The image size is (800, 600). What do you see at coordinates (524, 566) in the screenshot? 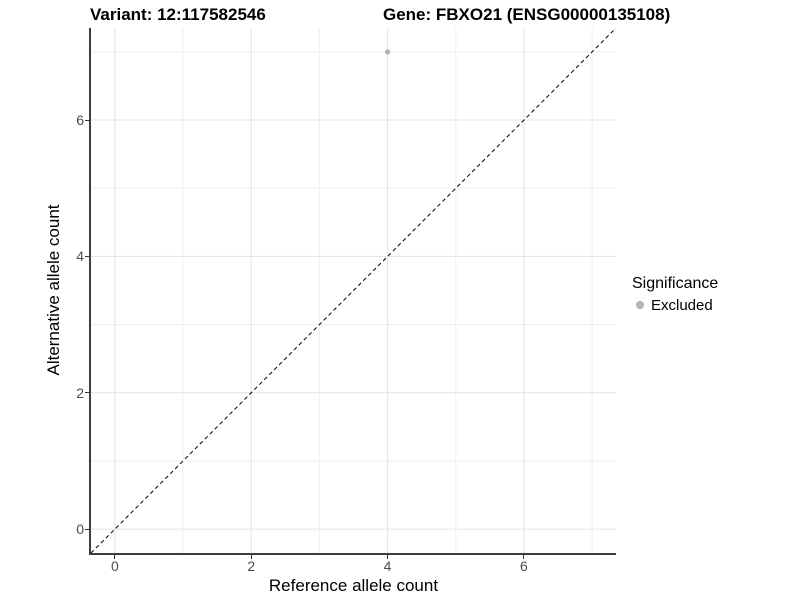
I see `x-tick-label: 6` at bounding box center [524, 566].